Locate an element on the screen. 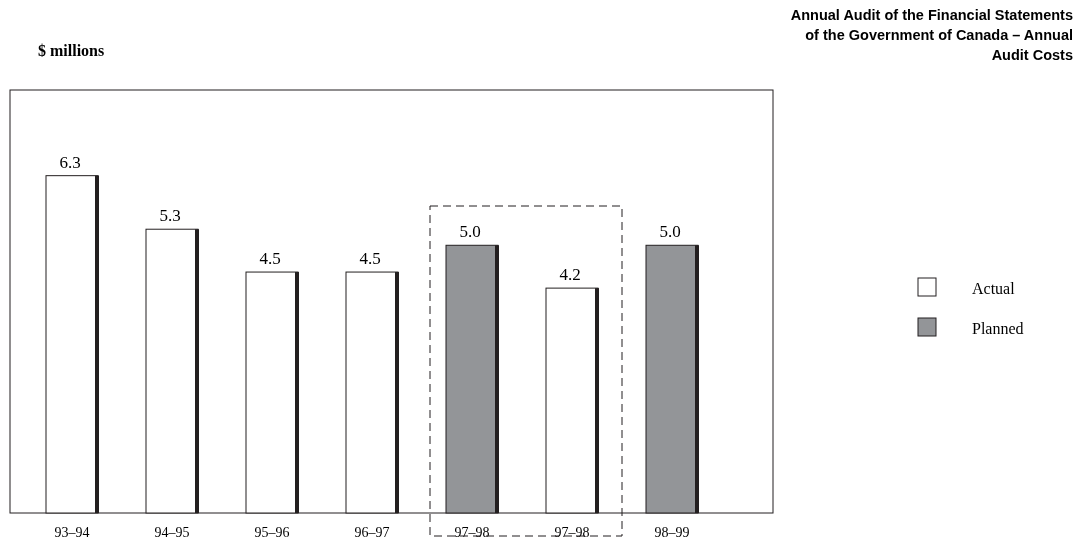  y-axis-title: $ millions is located at coordinates (71, 50).